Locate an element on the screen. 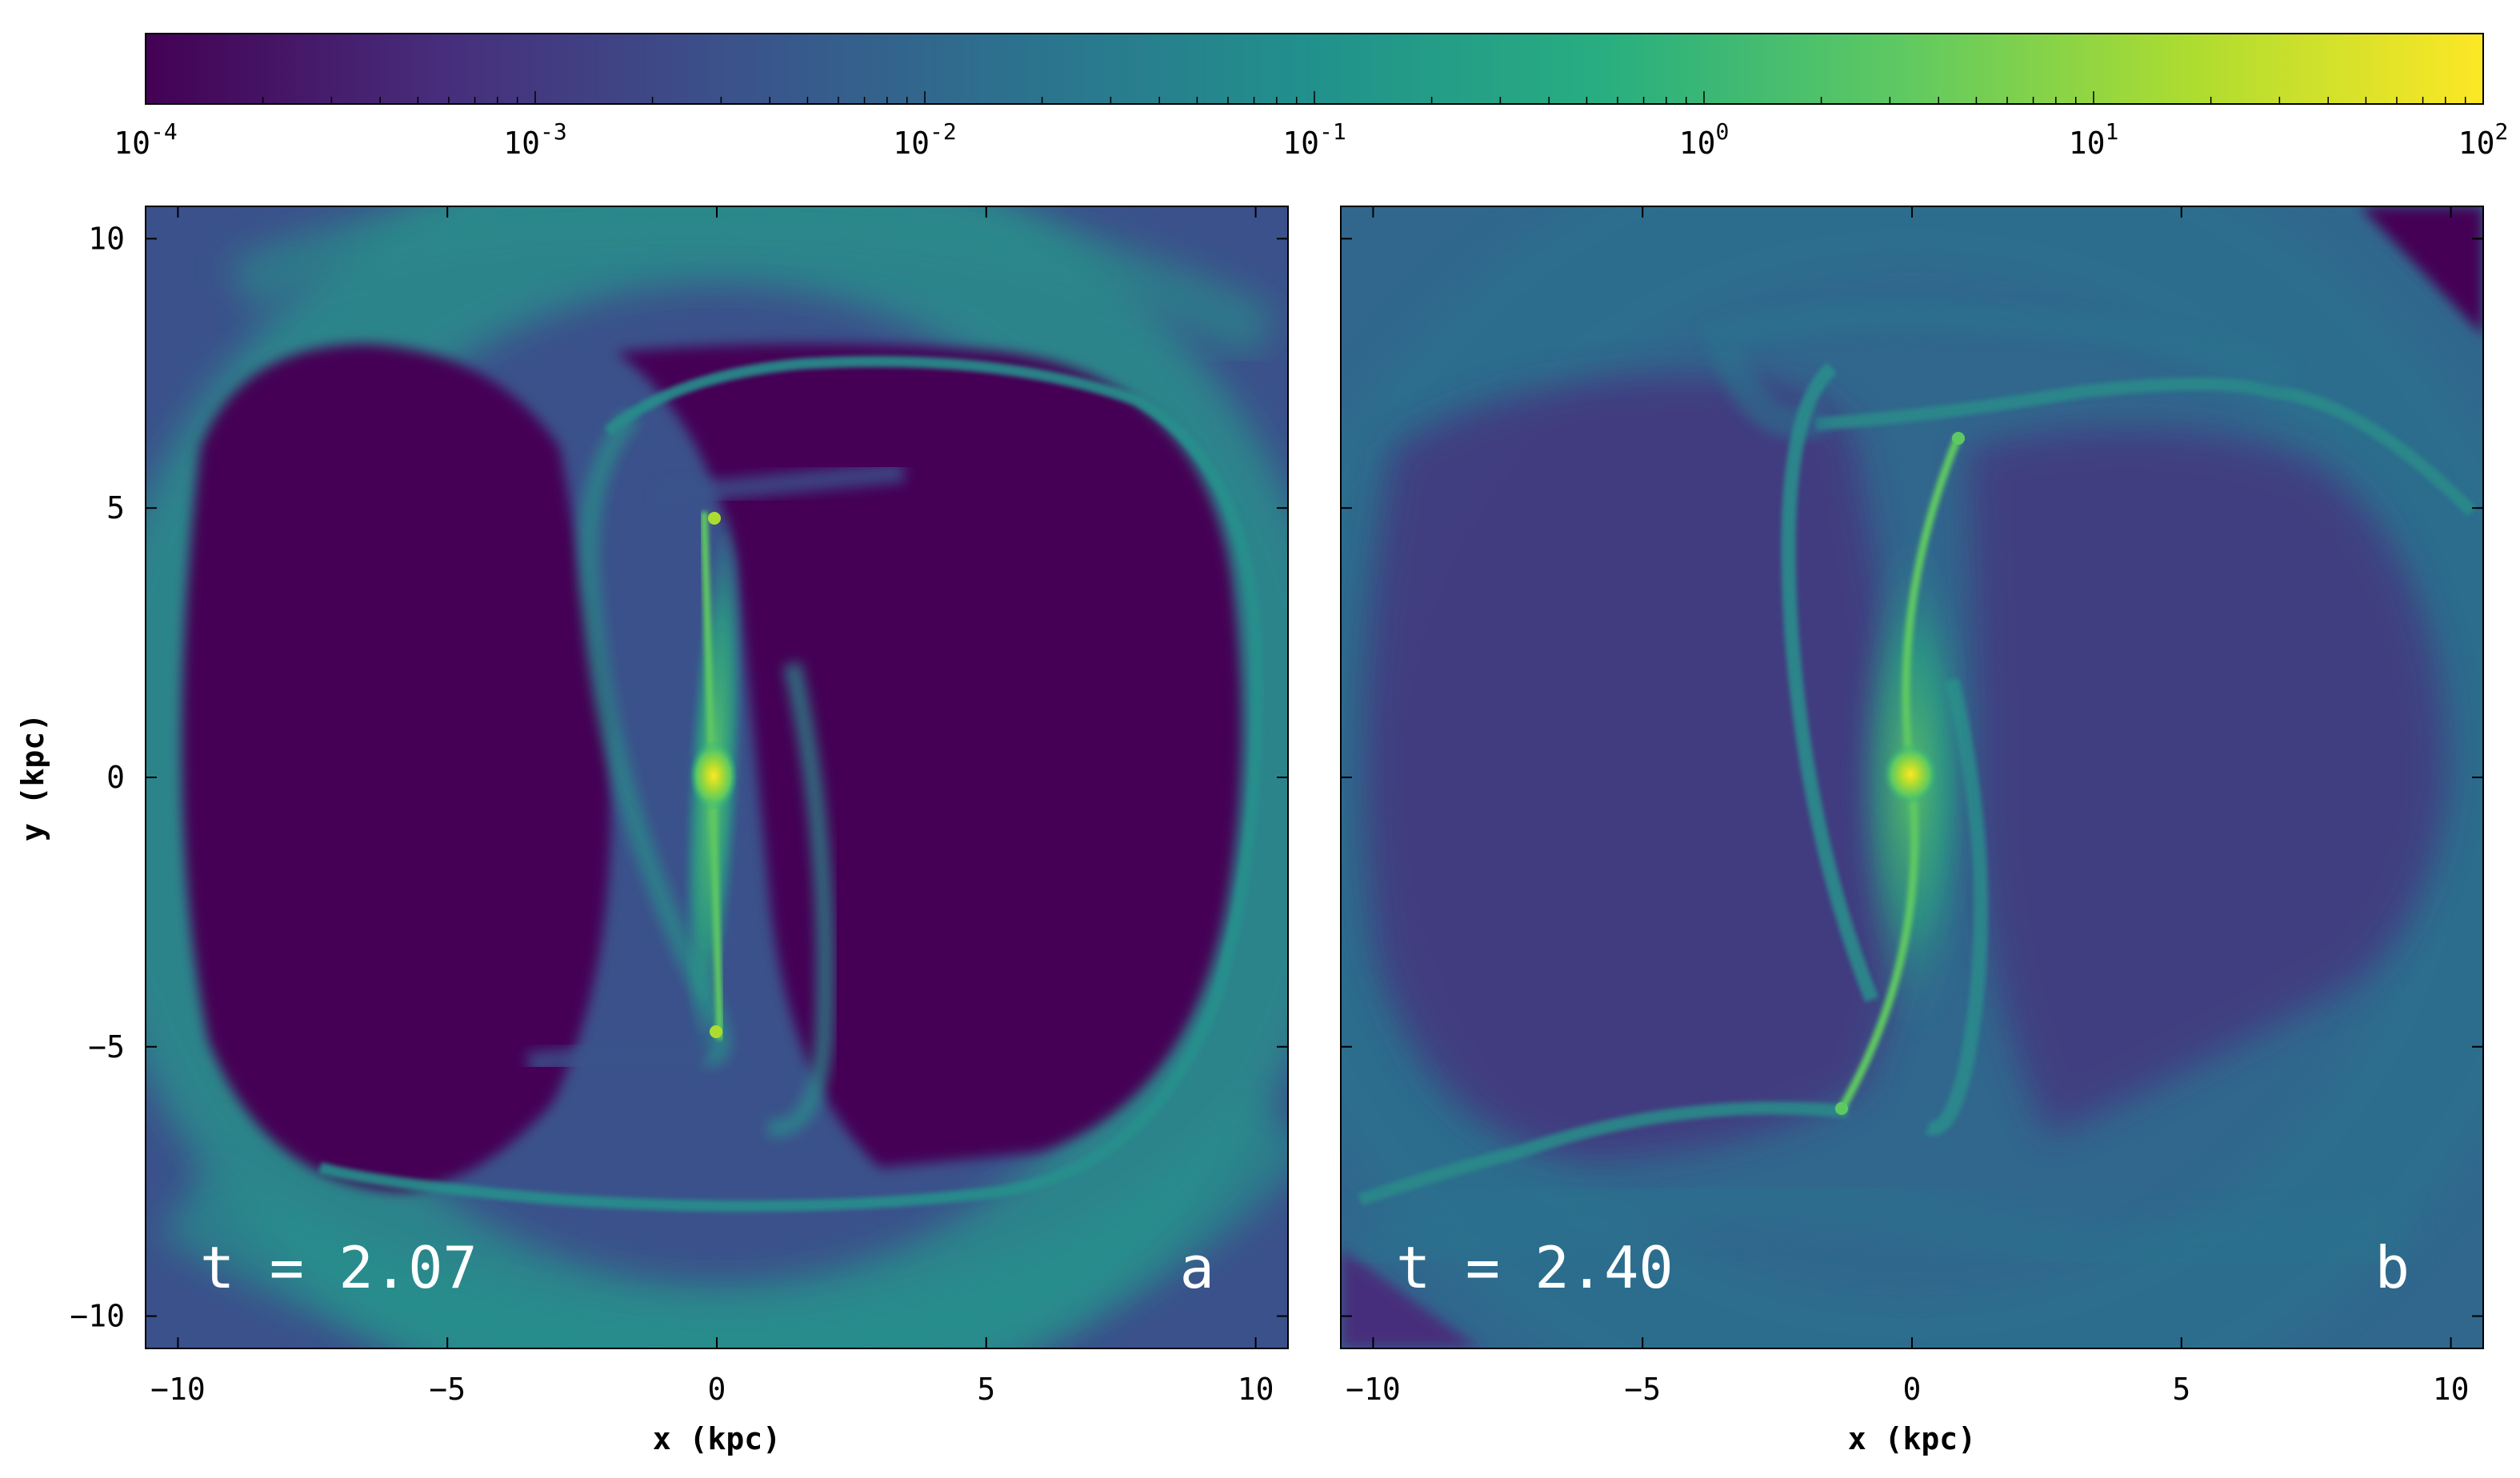  colorbar-tick-label: 10⁻³ is located at coordinates (534, 139).